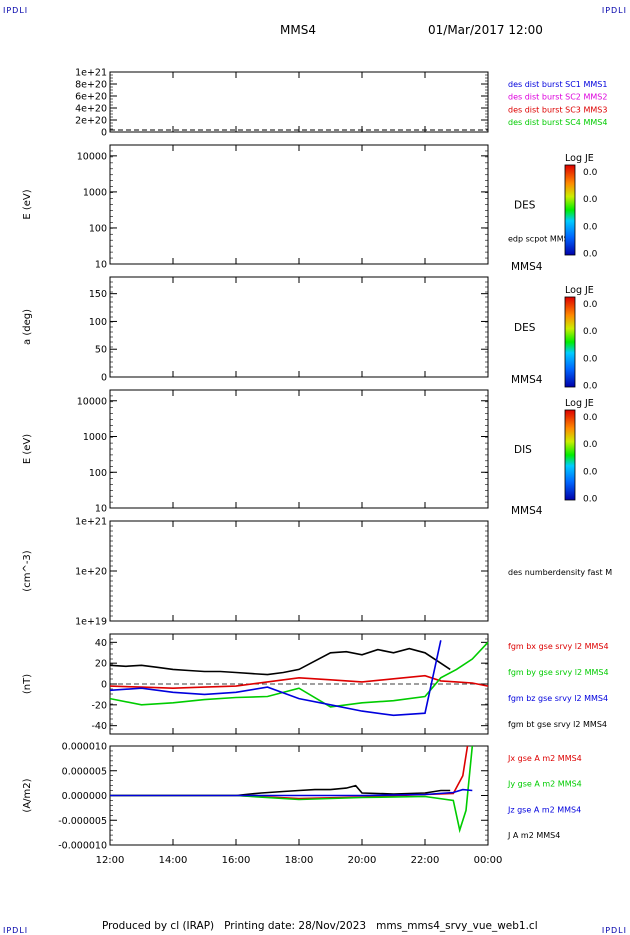 This screenshot has height=935, width=630. Describe the element at coordinates (557, 724) in the screenshot. I see `panel-6-legend-entry: fgm bt gse srvy l2 MMS4` at that location.